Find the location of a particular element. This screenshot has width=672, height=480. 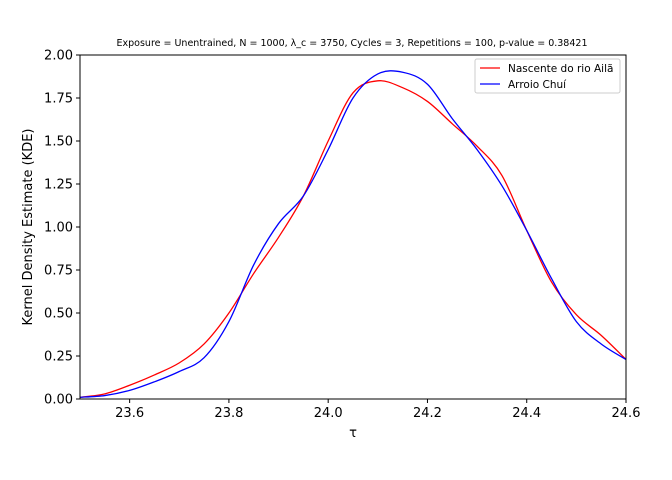

x-tick-label: 24.6 is located at coordinates (626, 413).